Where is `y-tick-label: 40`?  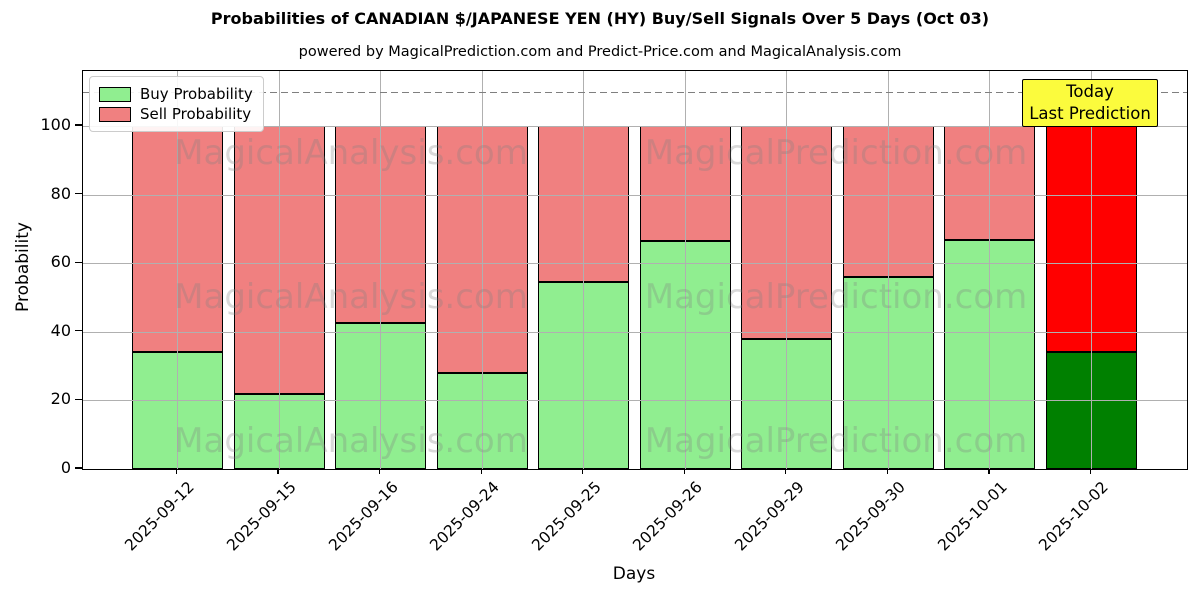
y-tick-label: 40 is located at coordinates (60, 330).